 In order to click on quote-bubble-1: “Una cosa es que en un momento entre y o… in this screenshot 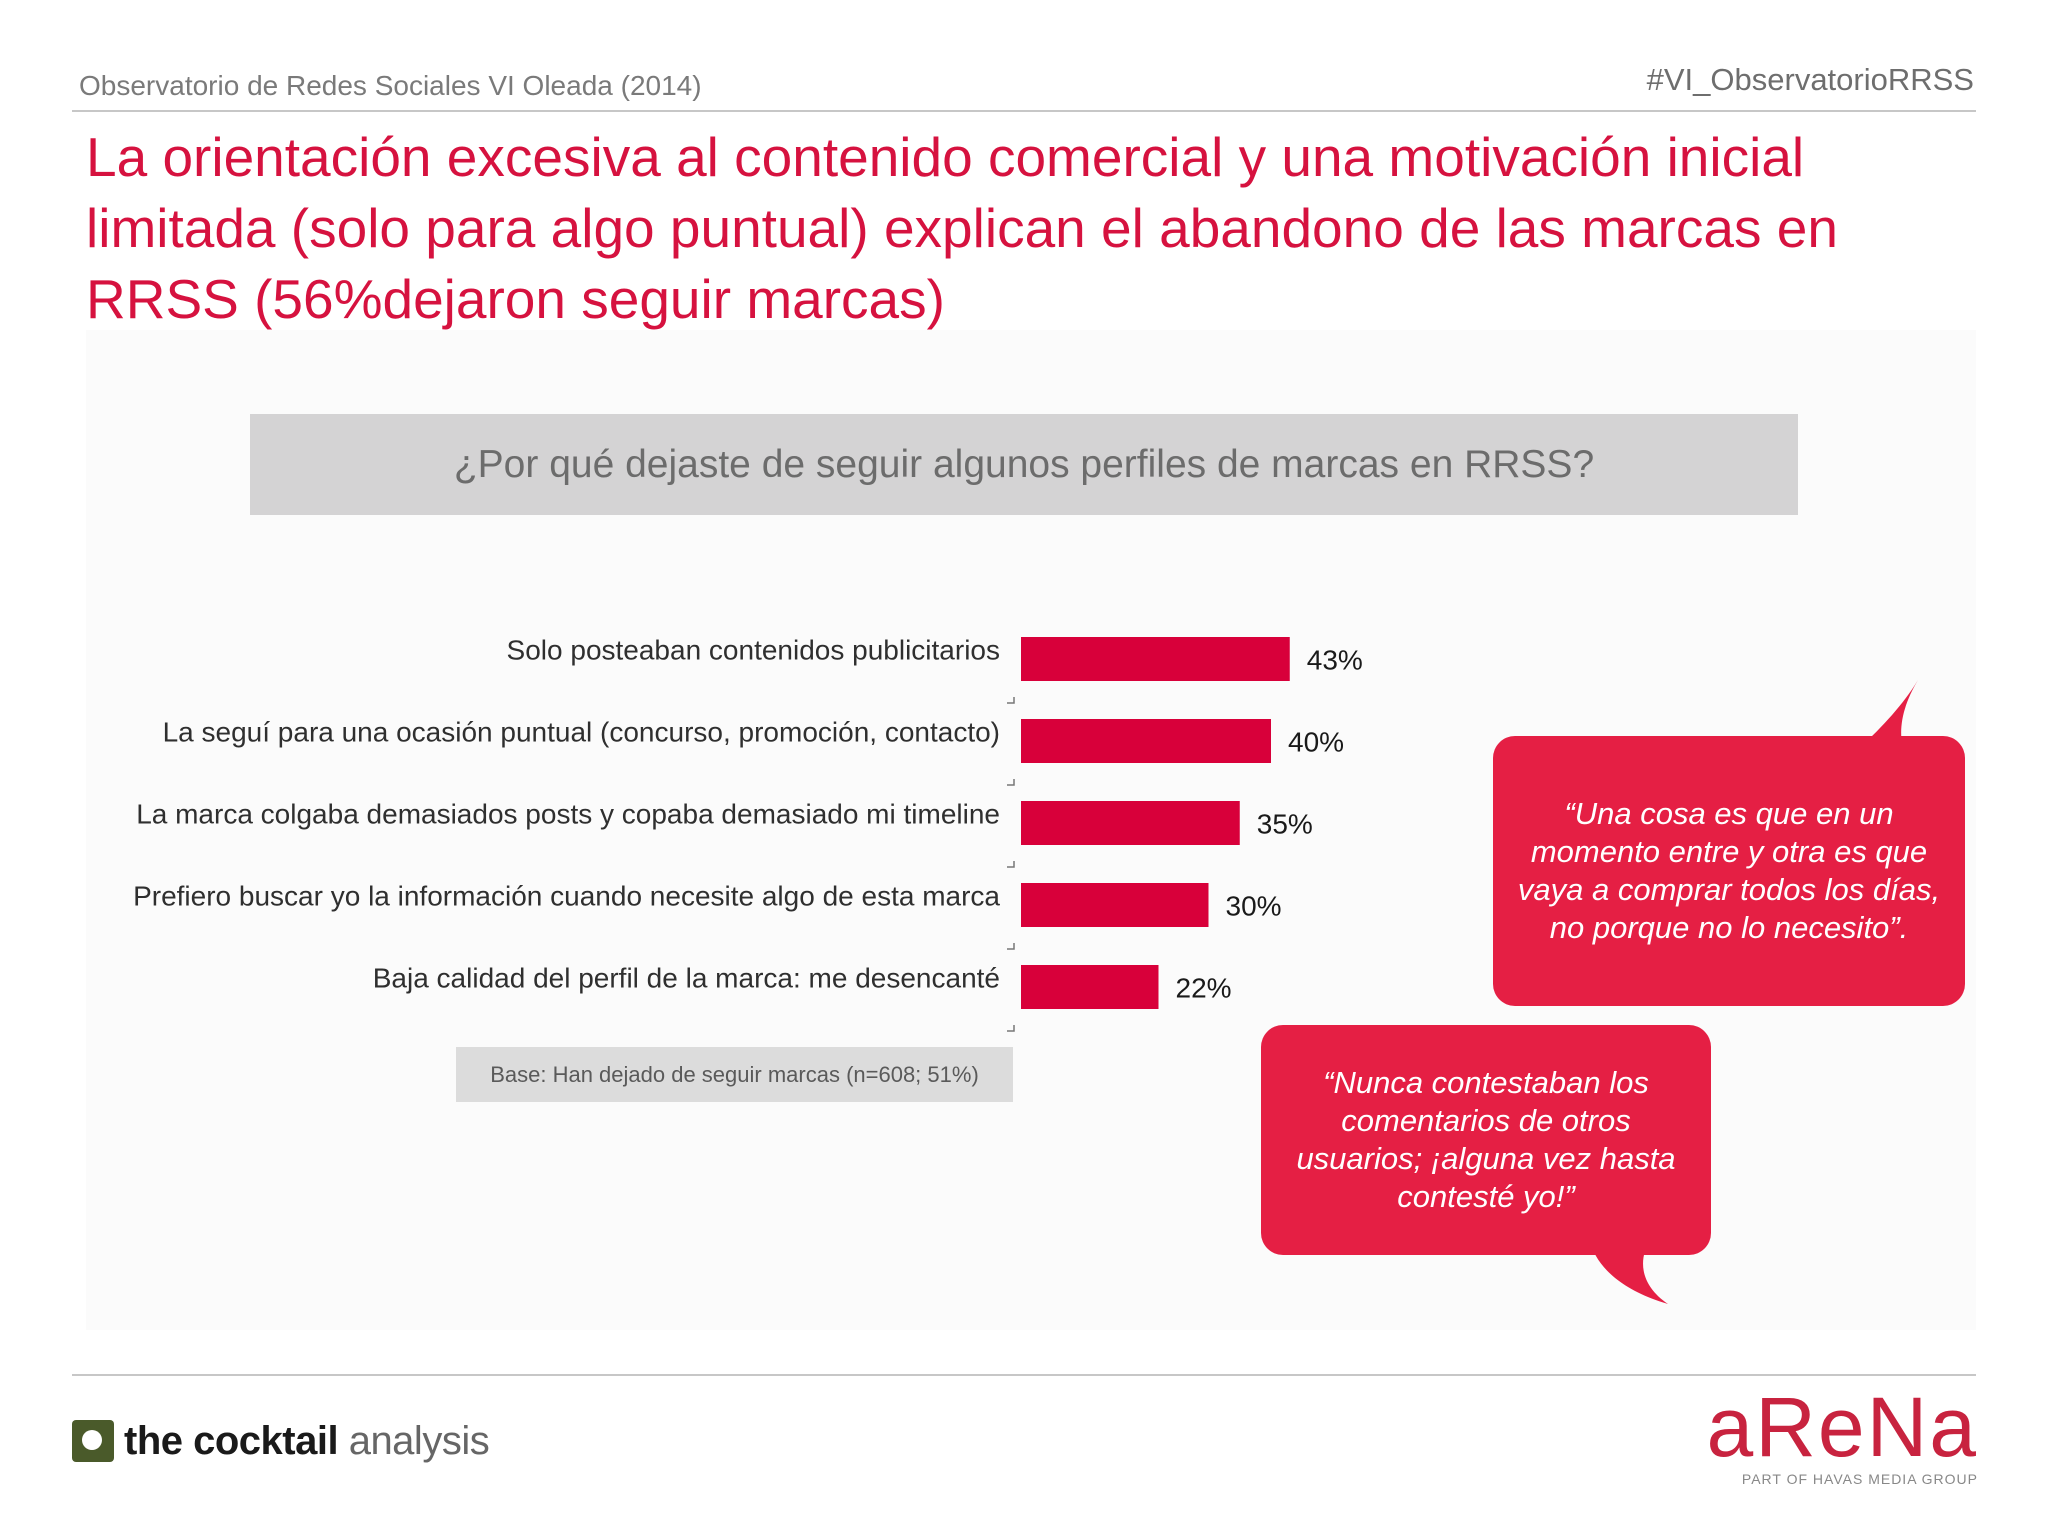, I will do `click(1729, 871)`.